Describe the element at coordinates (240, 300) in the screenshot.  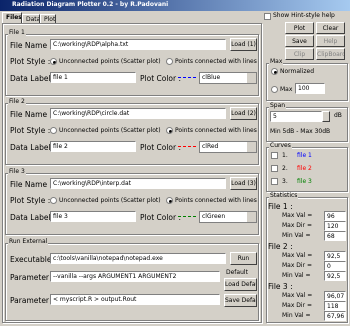
I see `save-default-button: Save Default` at that location.